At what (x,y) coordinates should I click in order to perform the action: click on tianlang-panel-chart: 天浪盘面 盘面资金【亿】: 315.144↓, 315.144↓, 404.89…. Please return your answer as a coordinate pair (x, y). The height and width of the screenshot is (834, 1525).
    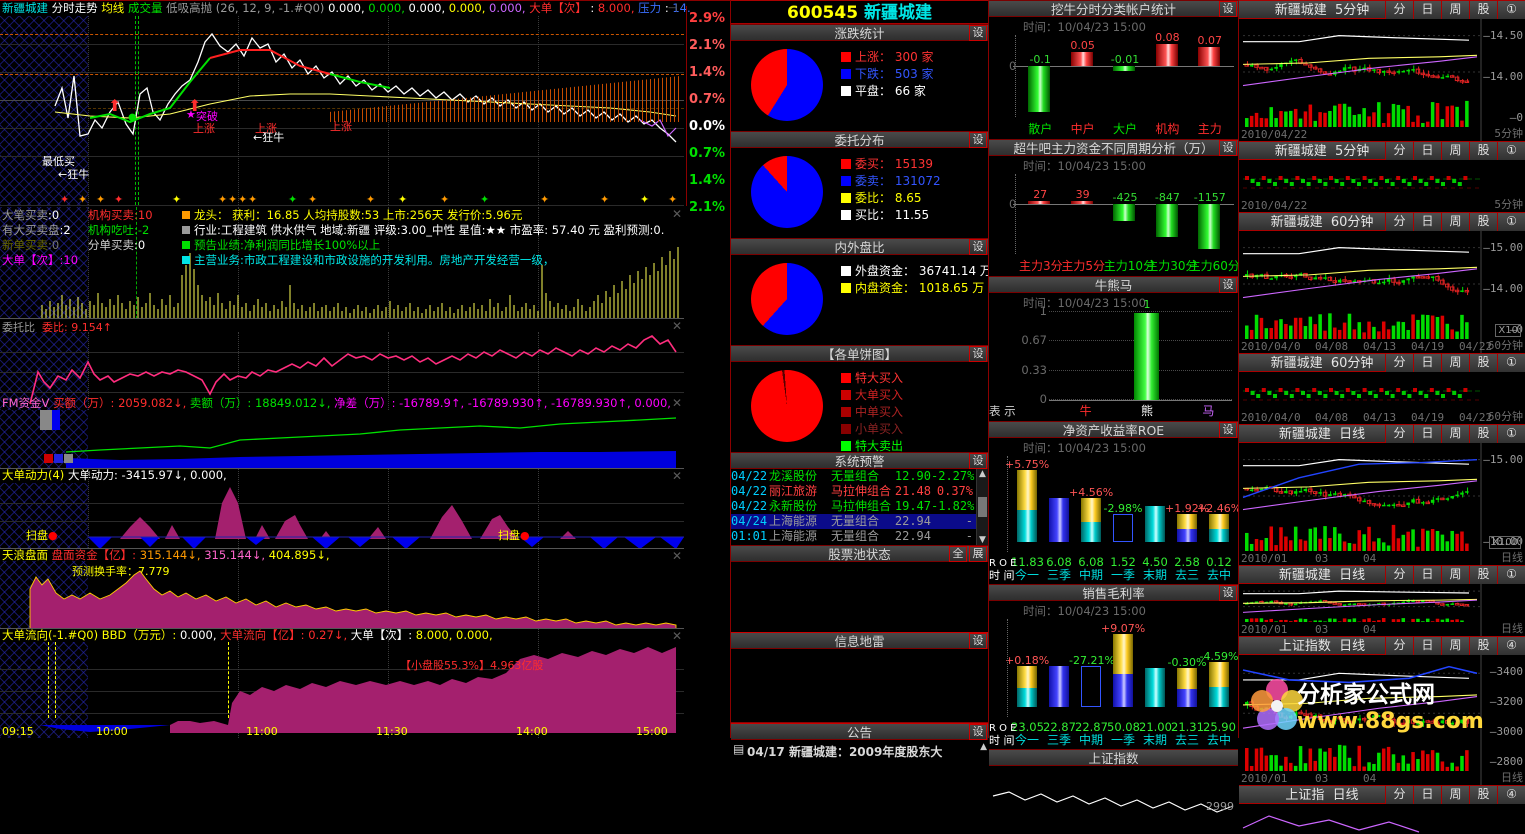
    Looking at the image, I should click on (342, 588).